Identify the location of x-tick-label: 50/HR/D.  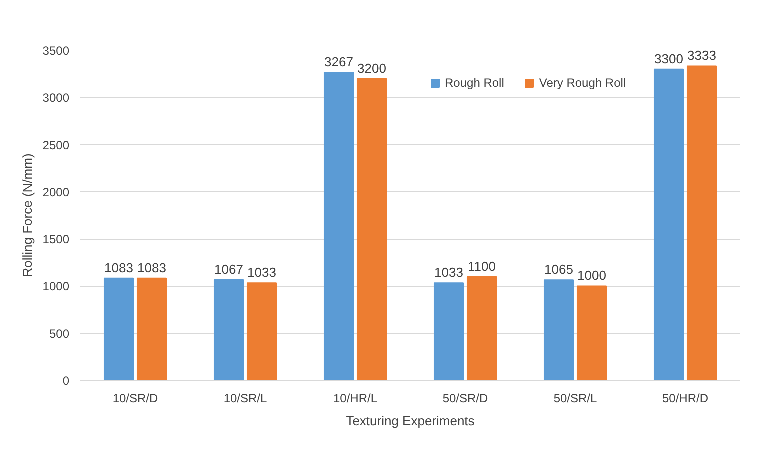
(685, 399).